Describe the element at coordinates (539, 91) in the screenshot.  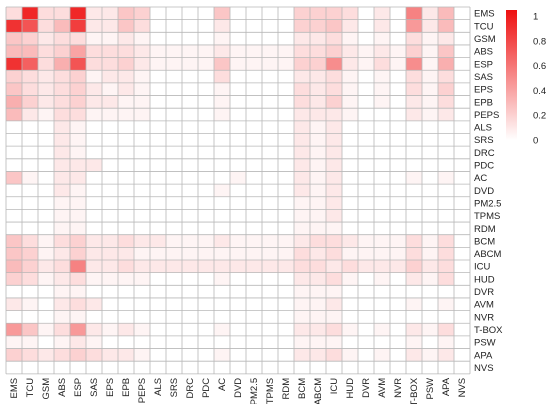
I see `colorbar-tick-label: 0.4` at that location.